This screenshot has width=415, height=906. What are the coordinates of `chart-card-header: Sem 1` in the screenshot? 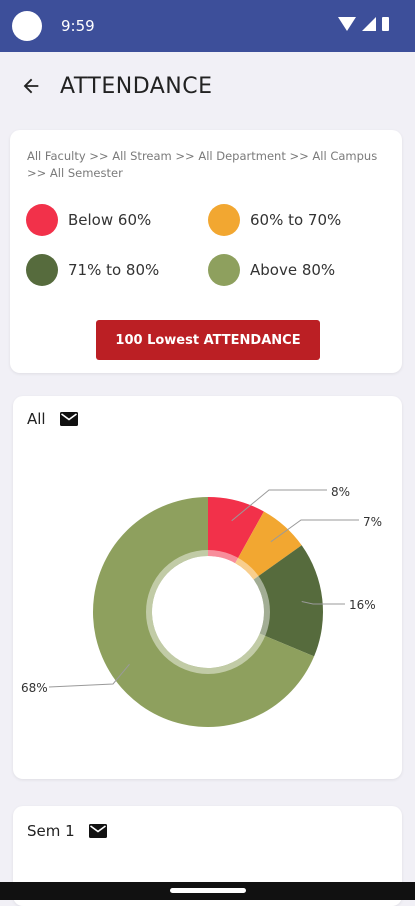 It's located at (67, 831).